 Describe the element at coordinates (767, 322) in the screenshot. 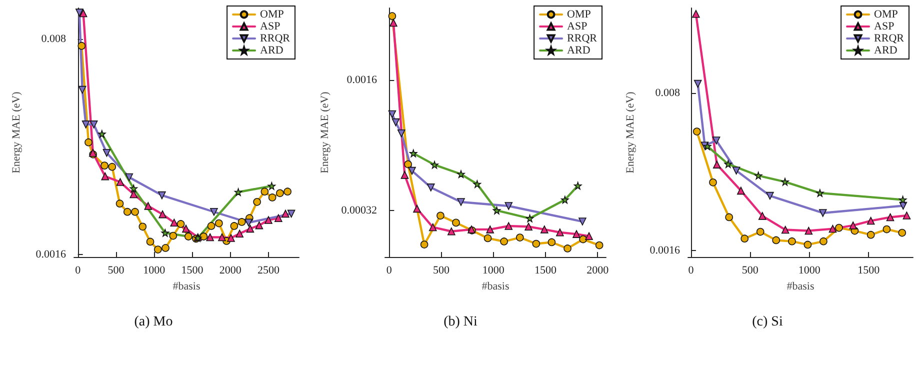

I see `text: (c) Si` at that location.